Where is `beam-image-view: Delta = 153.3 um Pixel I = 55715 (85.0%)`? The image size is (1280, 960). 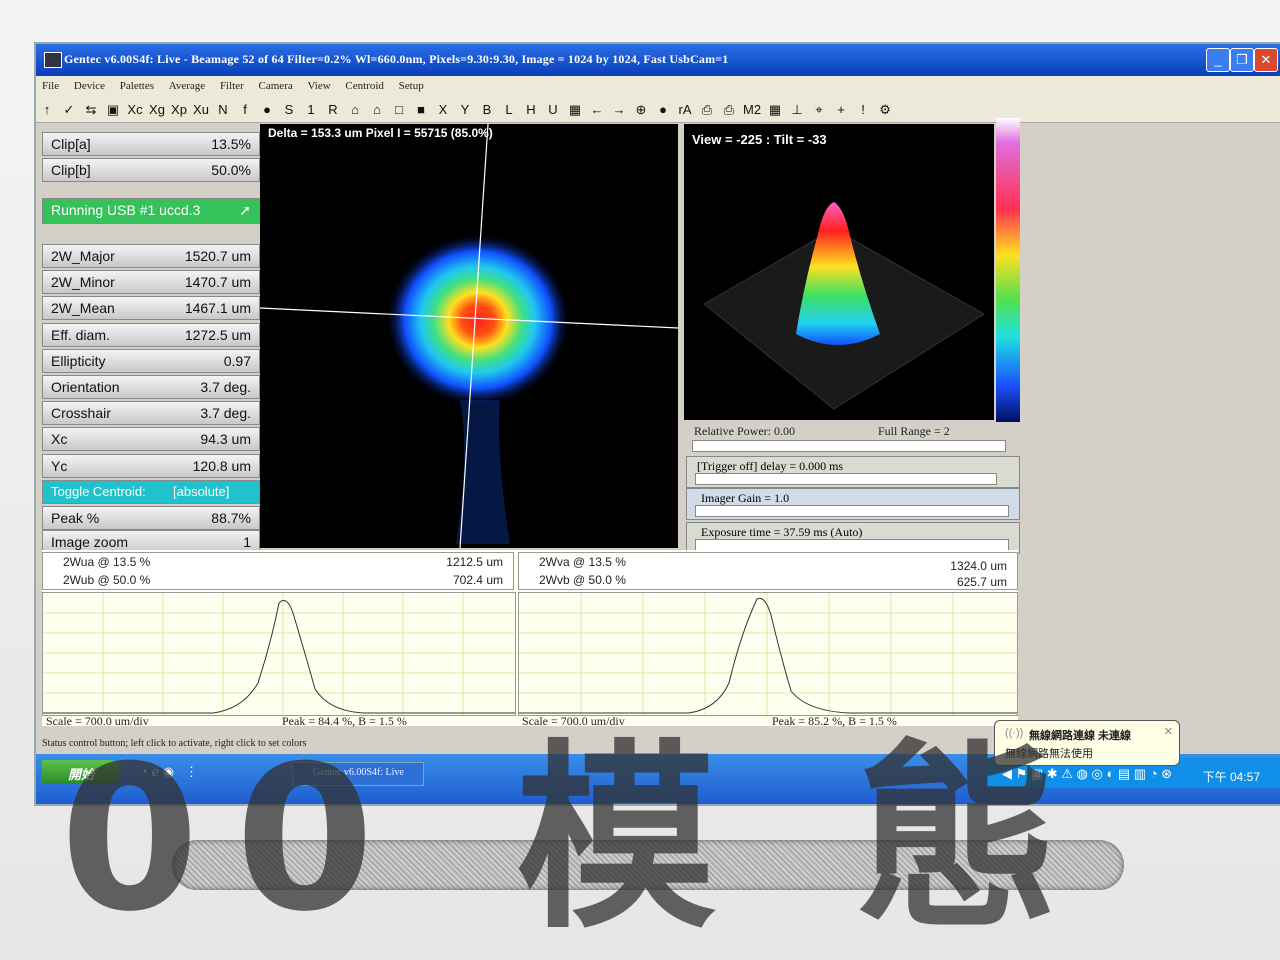 beam-image-view: Delta = 153.3 um Pixel I = 55715 (85.0%) is located at coordinates (469, 336).